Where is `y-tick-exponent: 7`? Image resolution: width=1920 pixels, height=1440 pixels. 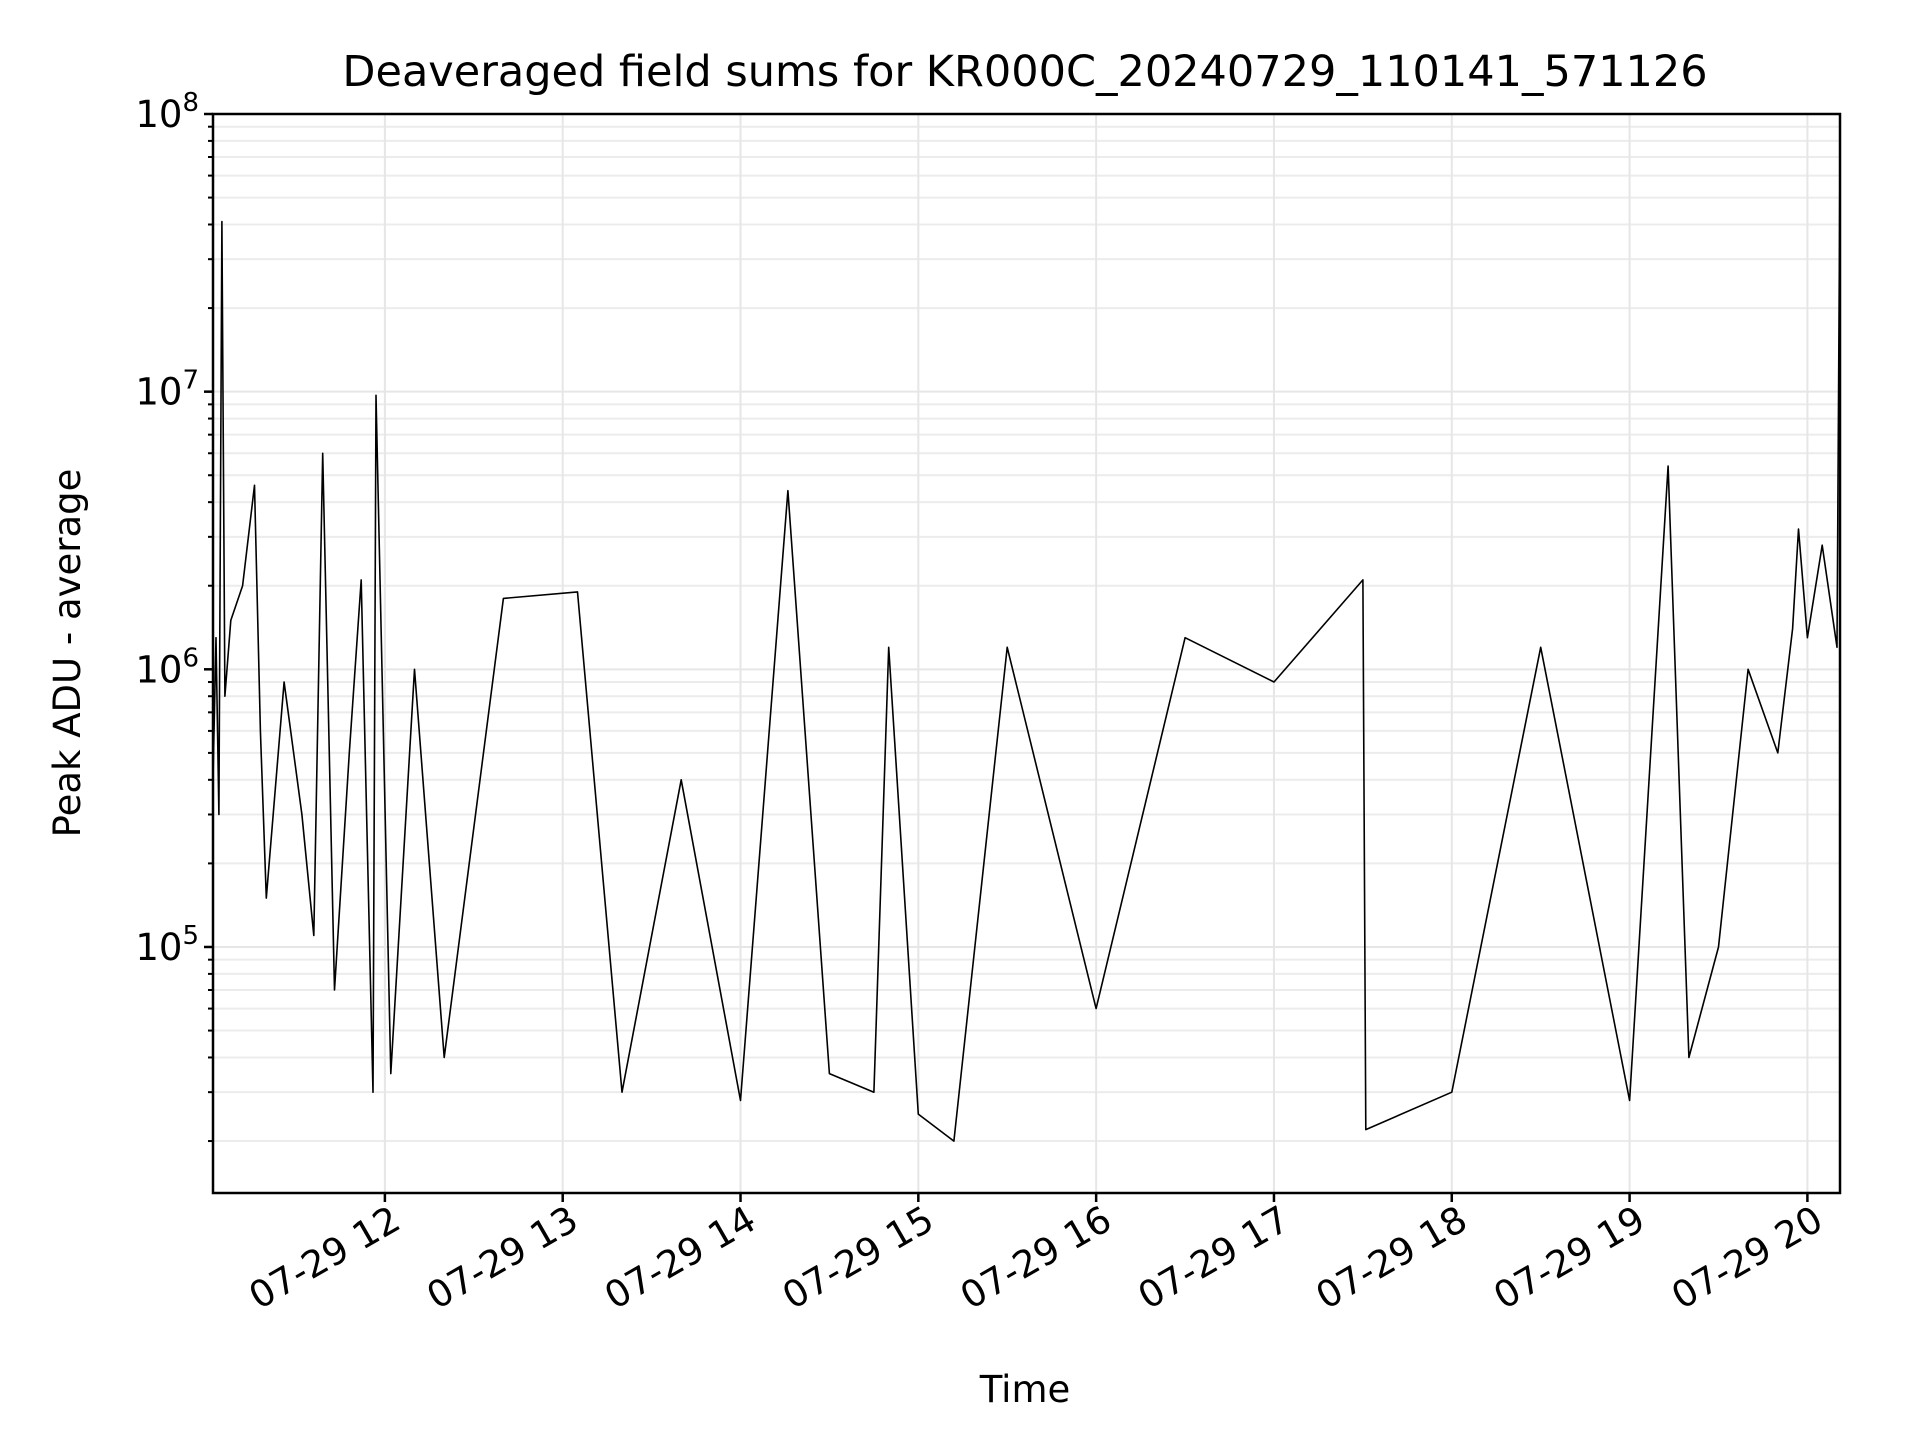 y-tick-exponent: 7 is located at coordinates (190, 381).